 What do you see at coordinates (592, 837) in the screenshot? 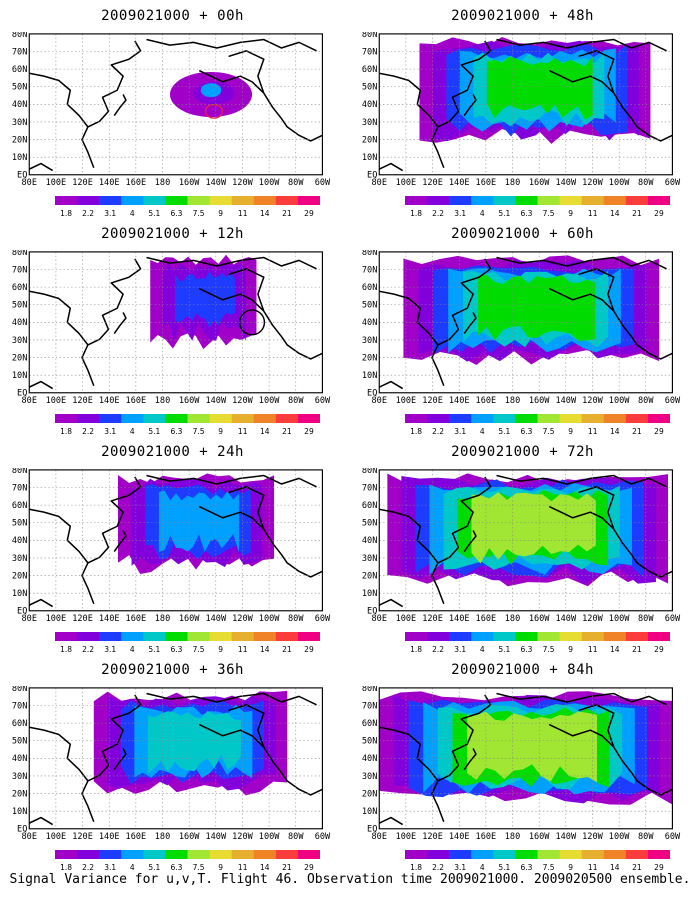
I see `lon-tick-label: 120W` at bounding box center [592, 837].